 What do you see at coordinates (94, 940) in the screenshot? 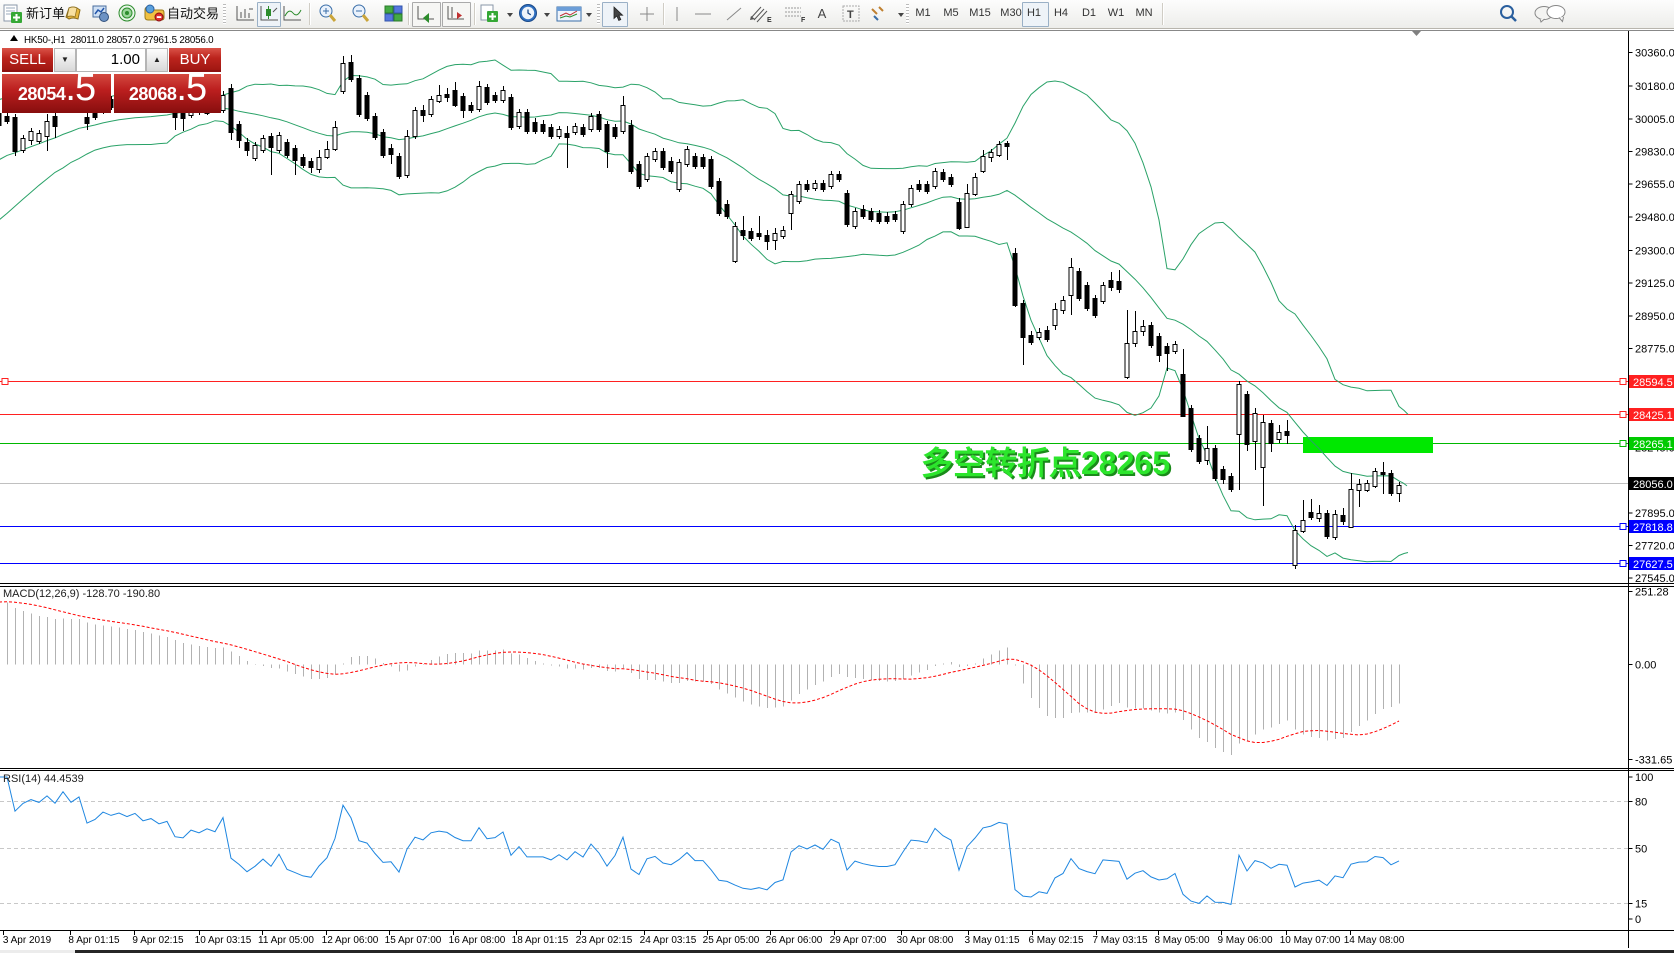
I see `svg-text: 8 Apr 01:15` at bounding box center [94, 940].